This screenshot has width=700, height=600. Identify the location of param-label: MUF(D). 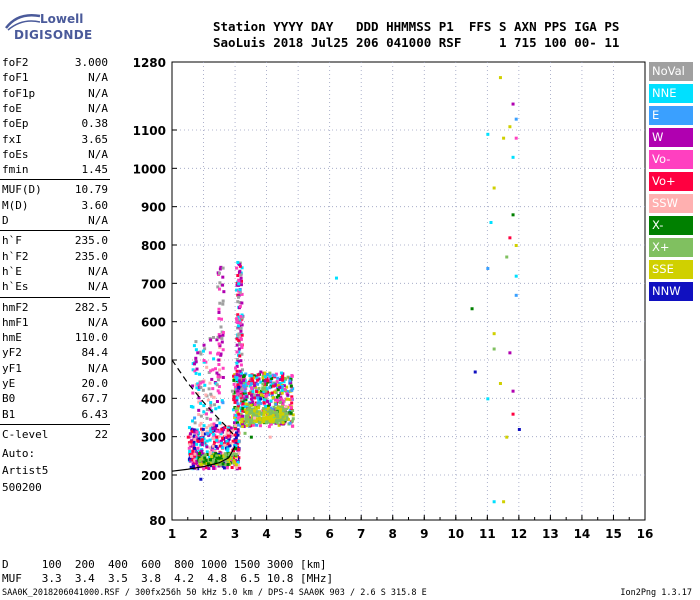
(22, 190).